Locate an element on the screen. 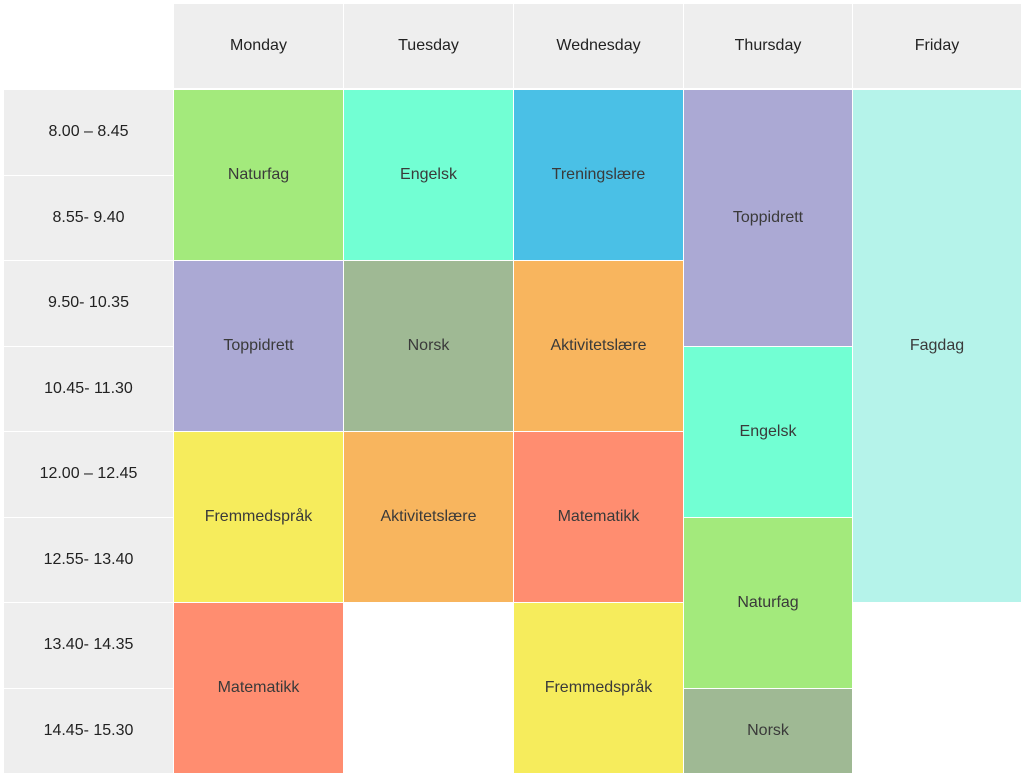  lesson-thursday-norsk: Norsk is located at coordinates (768, 730).